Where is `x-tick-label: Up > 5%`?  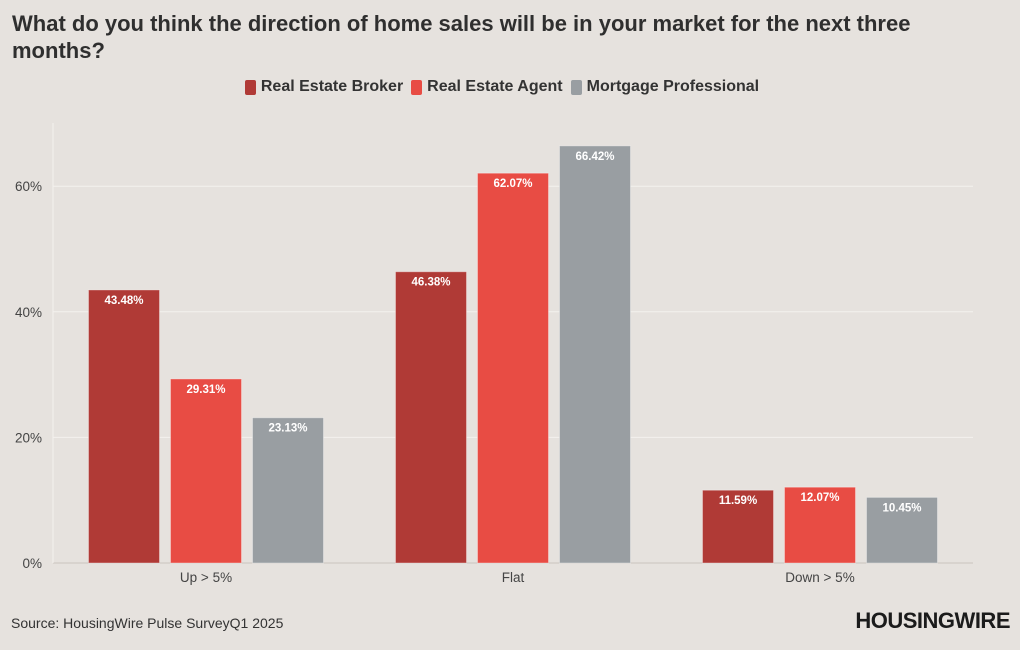 x-tick-label: Up > 5% is located at coordinates (206, 577).